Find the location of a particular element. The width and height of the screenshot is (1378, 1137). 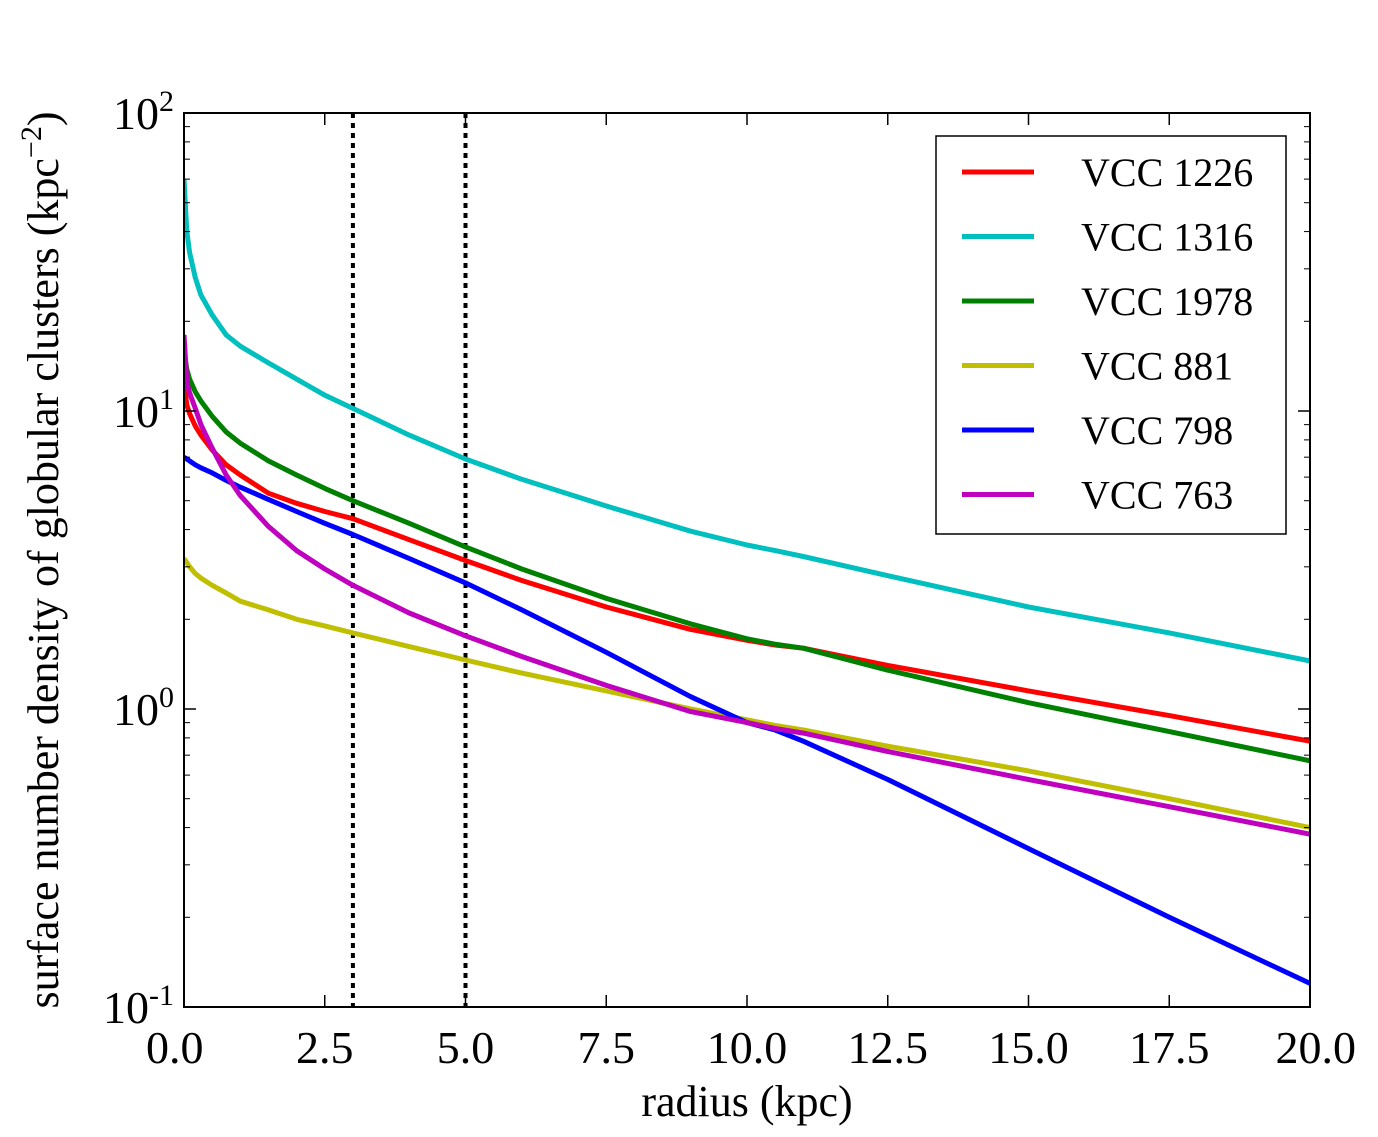

y-tick-label: 10⁻¹ is located at coordinates (138, 1006).